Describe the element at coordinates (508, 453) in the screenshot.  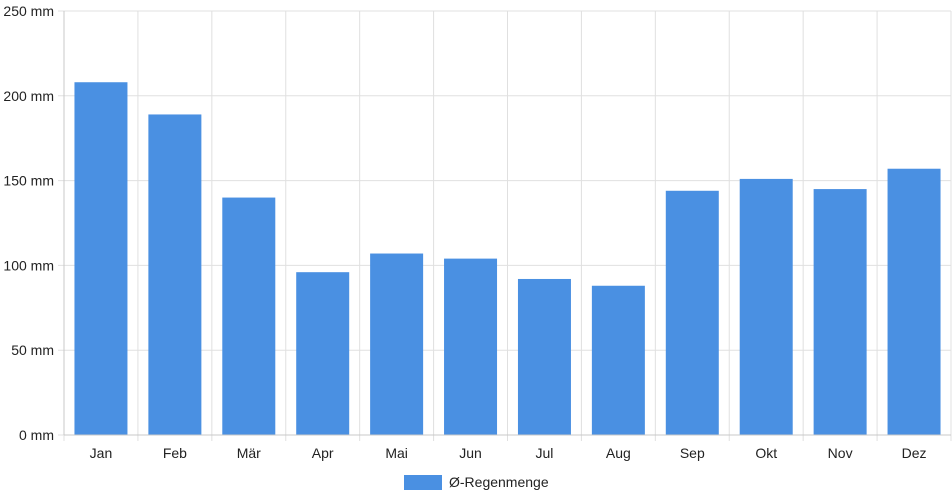
I see `x-tick-labels: Jan Feb Mär Apr Mai Jun Jul Aug Sep Okt Nov Dez` at that location.